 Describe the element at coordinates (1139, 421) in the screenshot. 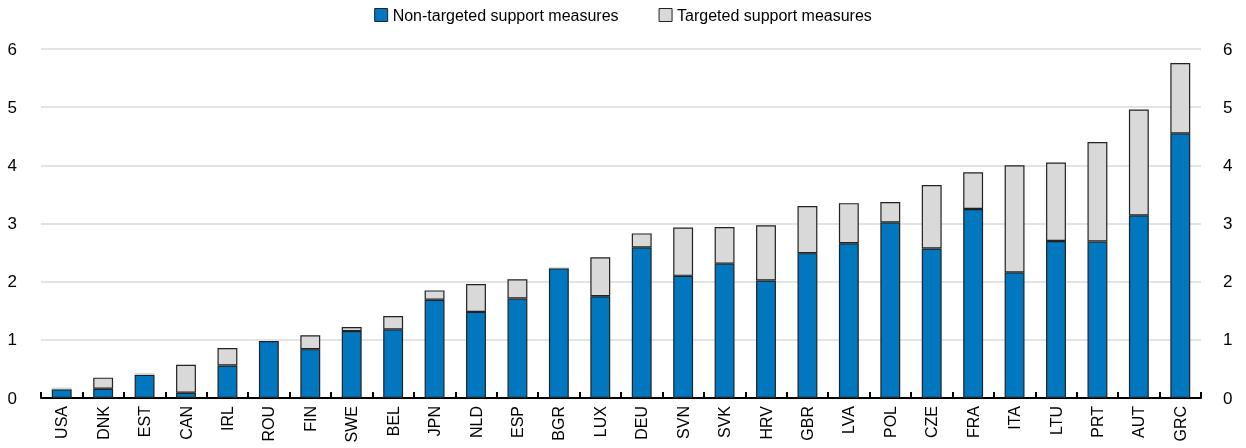

I see `x-tick-label: AUT` at that location.